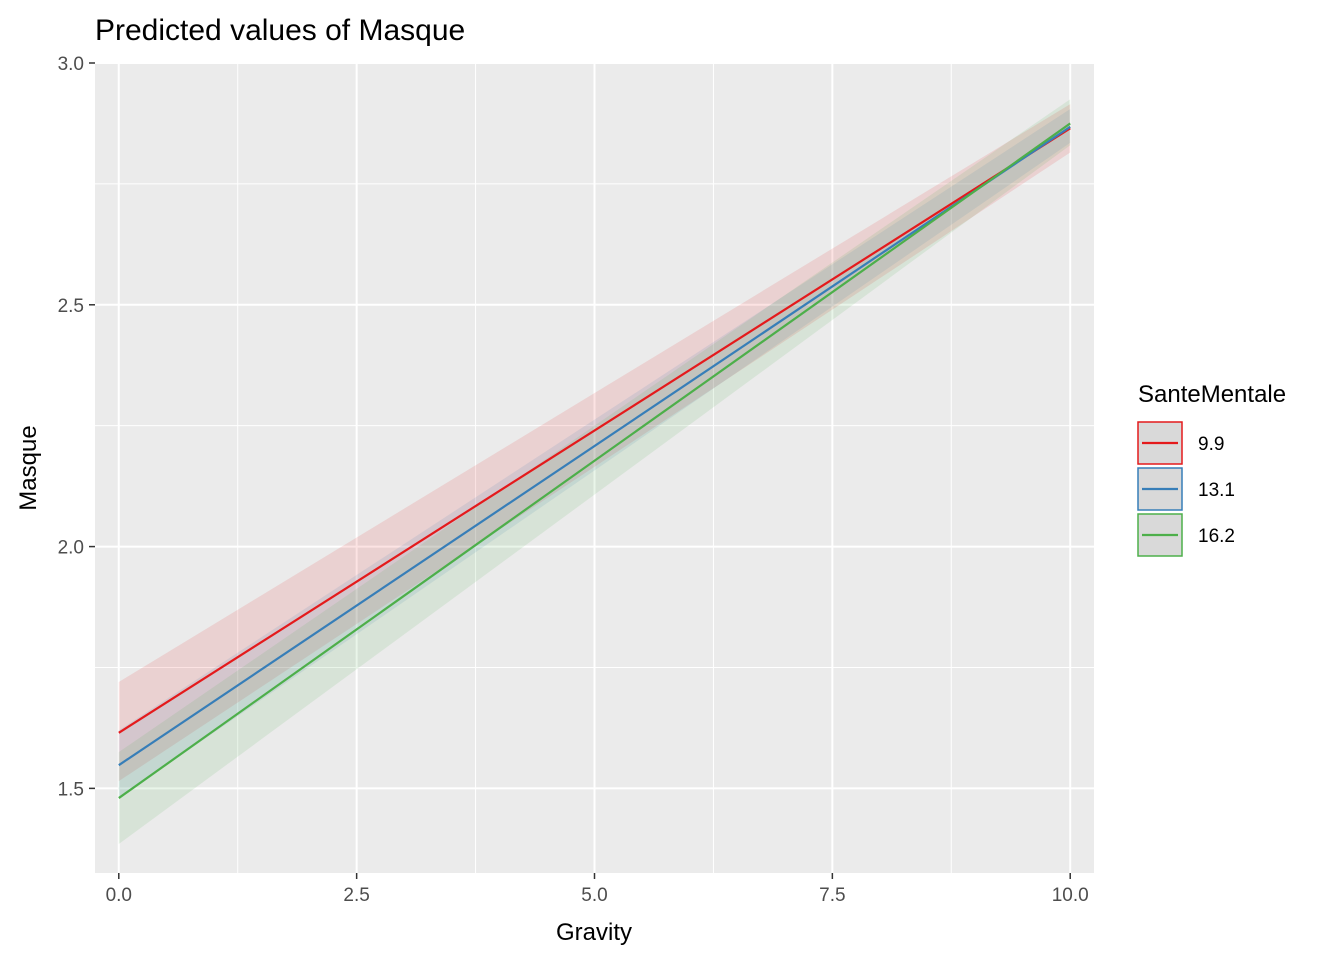  I want to click on x-tick-label: 10.0, so click(1070, 895).